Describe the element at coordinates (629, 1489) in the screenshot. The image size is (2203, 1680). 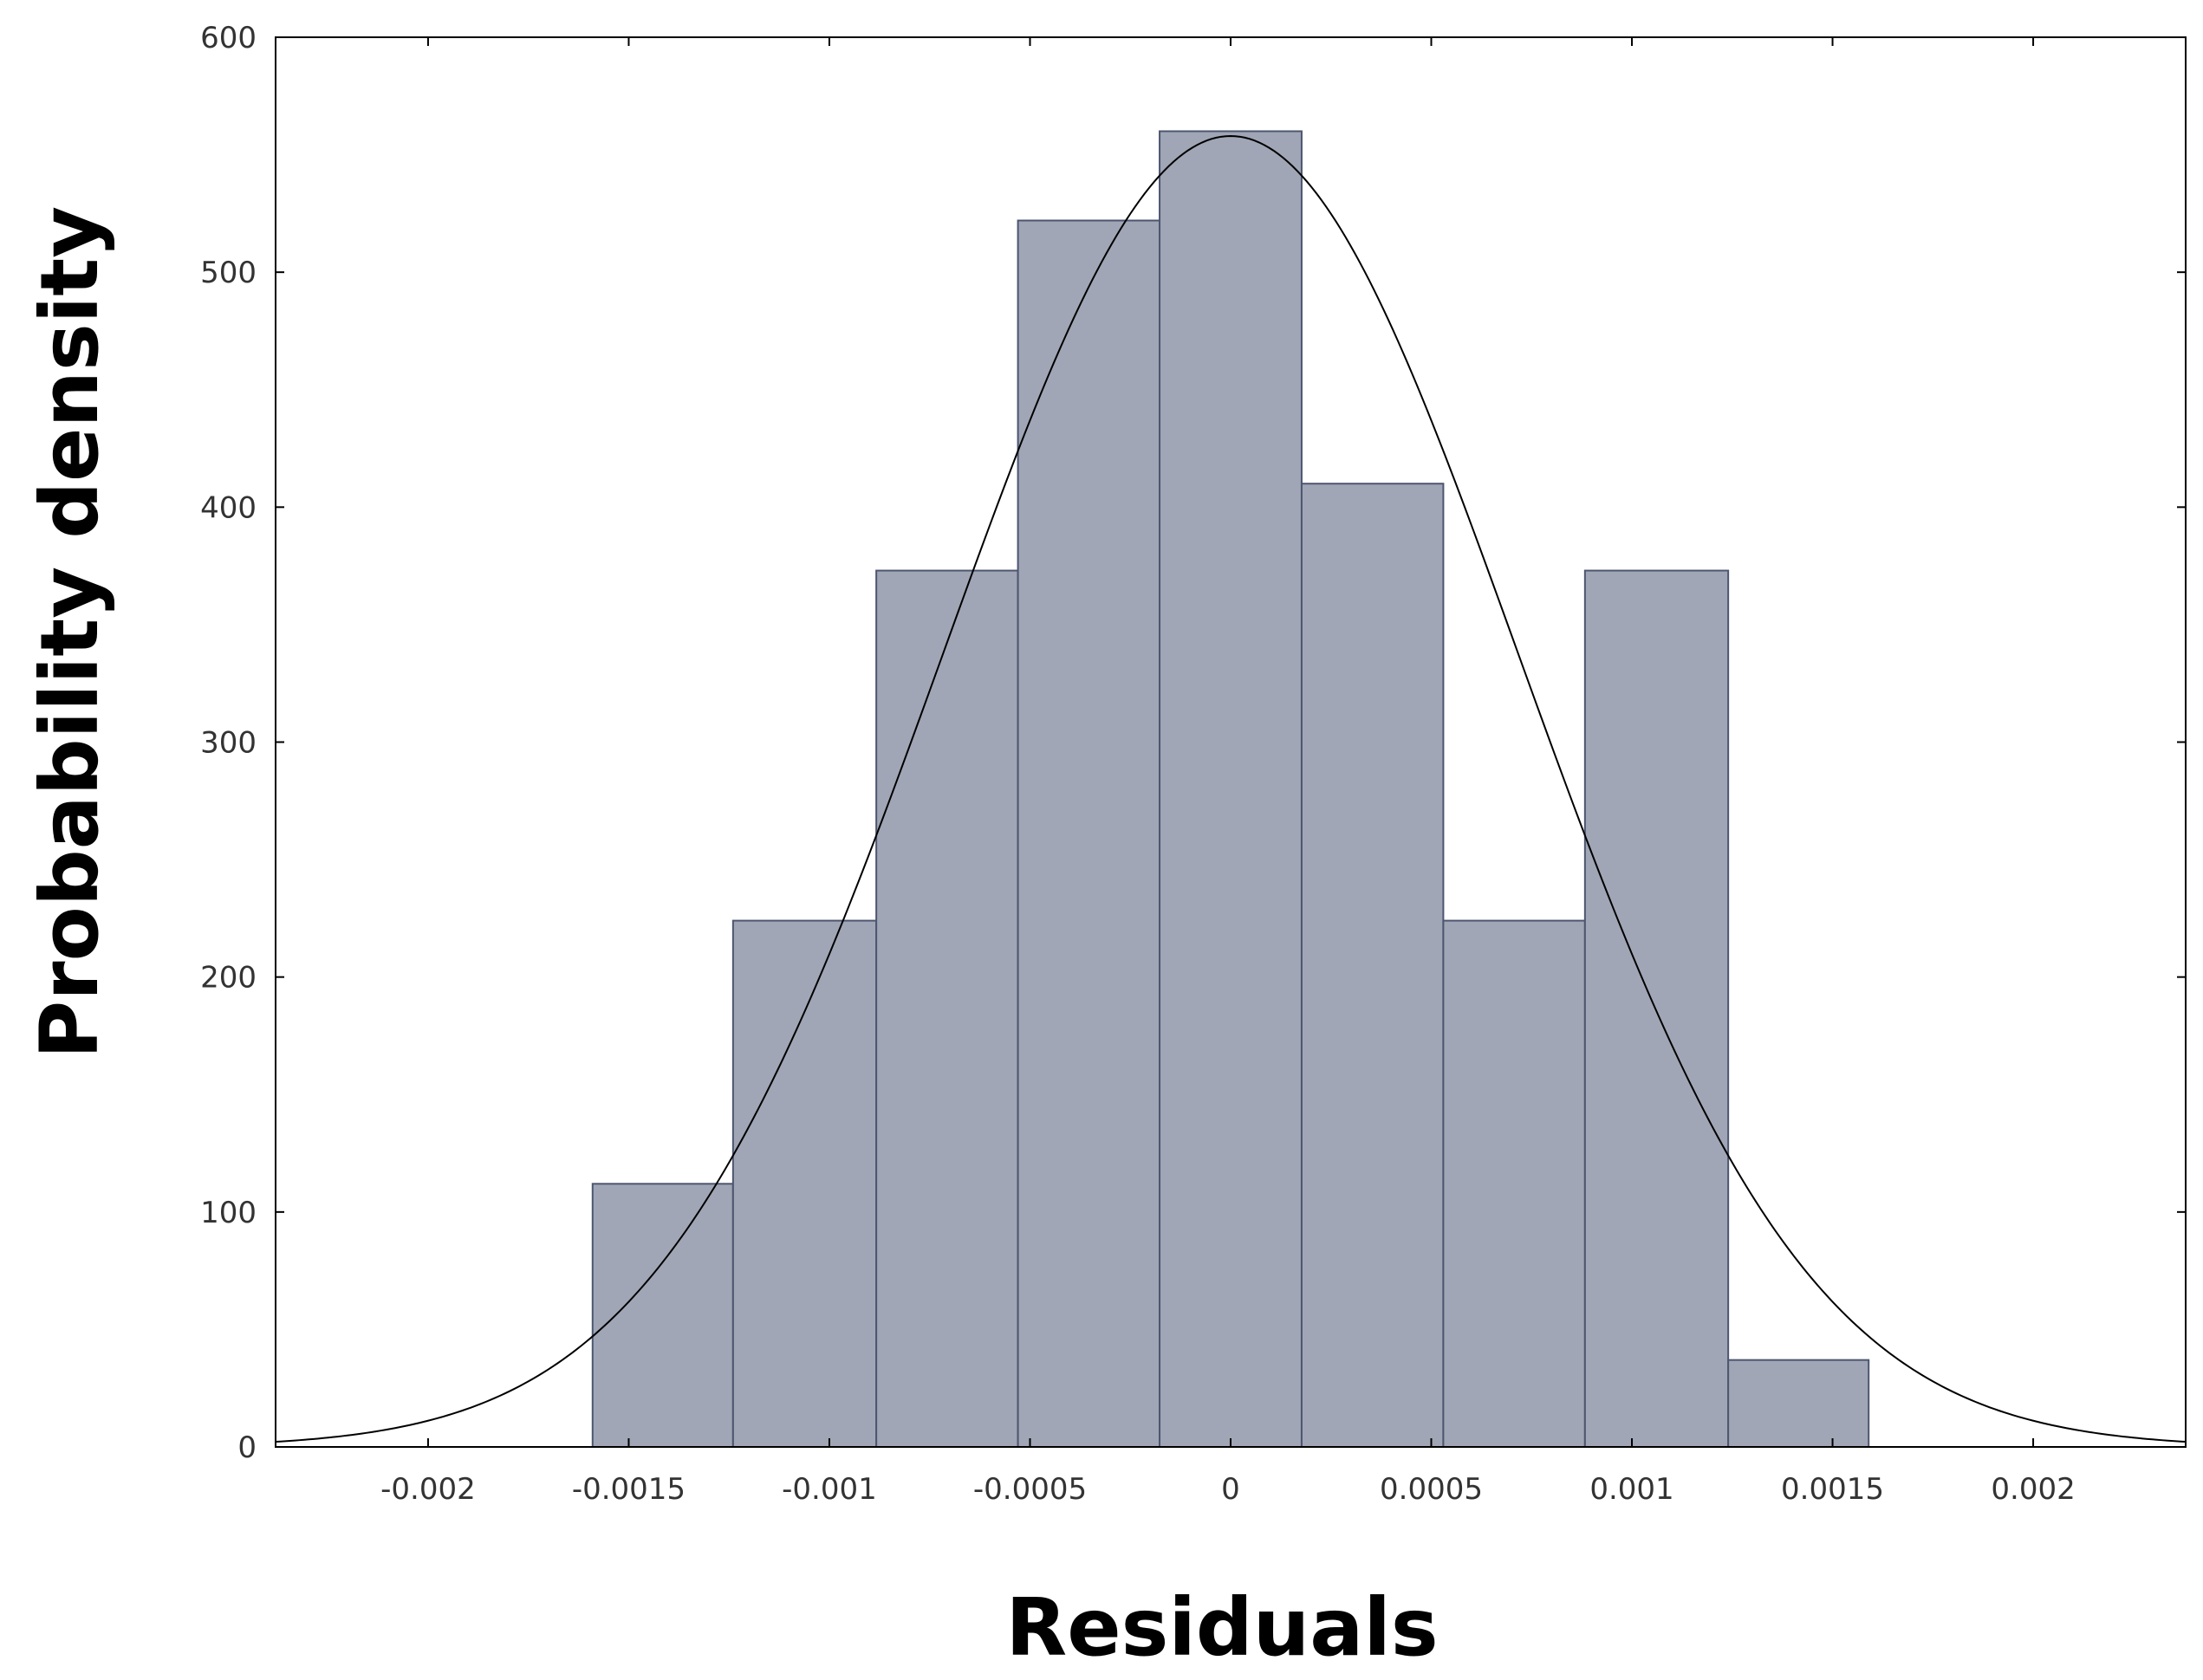
I see `x-tick-label: -0.0015` at that location.